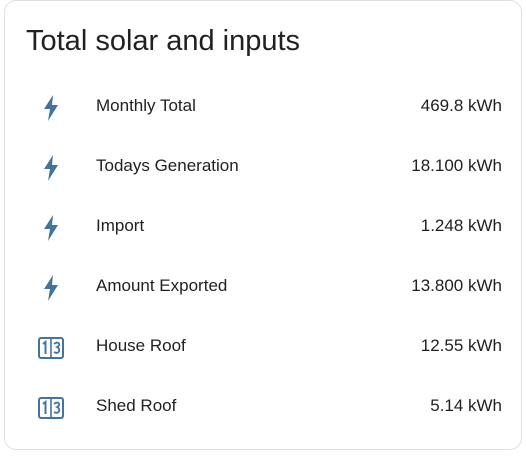  I want to click on entity-value: 18.100 kWh, so click(456, 165).